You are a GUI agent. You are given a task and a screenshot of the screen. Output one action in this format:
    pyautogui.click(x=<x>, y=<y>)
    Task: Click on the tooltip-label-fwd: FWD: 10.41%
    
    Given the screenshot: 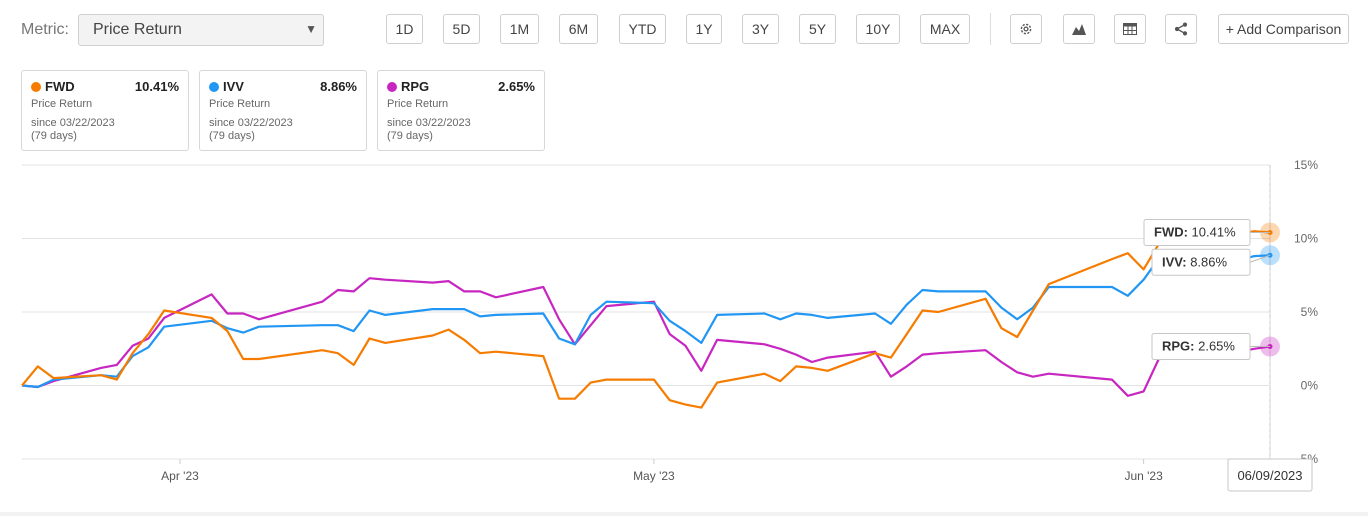 What is the action you would take?
    pyautogui.click(x=1195, y=231)
    